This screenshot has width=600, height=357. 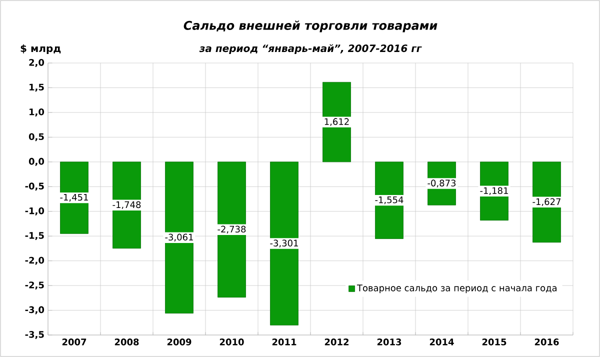 I want to click on x-tick-label: 2007, so click(x=74, y=342).